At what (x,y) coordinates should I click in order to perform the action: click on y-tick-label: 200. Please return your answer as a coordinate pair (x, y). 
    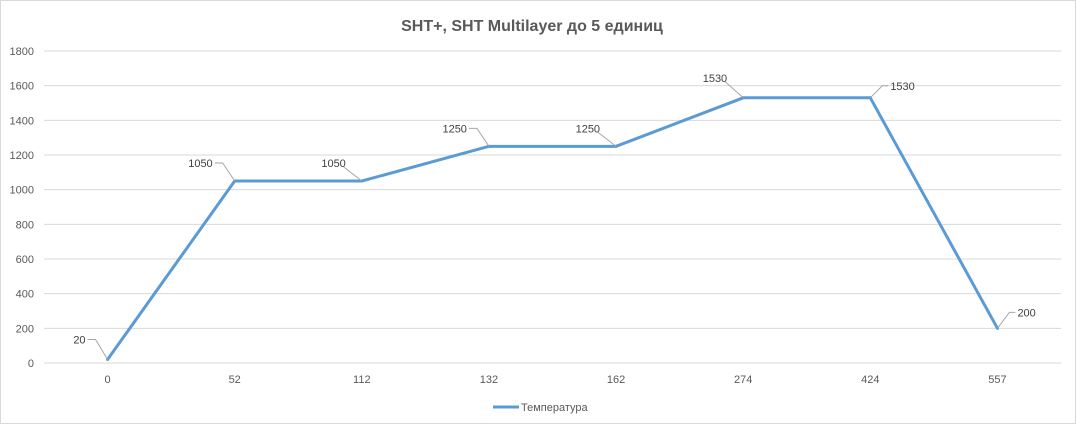
    Looking at the image, I should click on (25, 329).